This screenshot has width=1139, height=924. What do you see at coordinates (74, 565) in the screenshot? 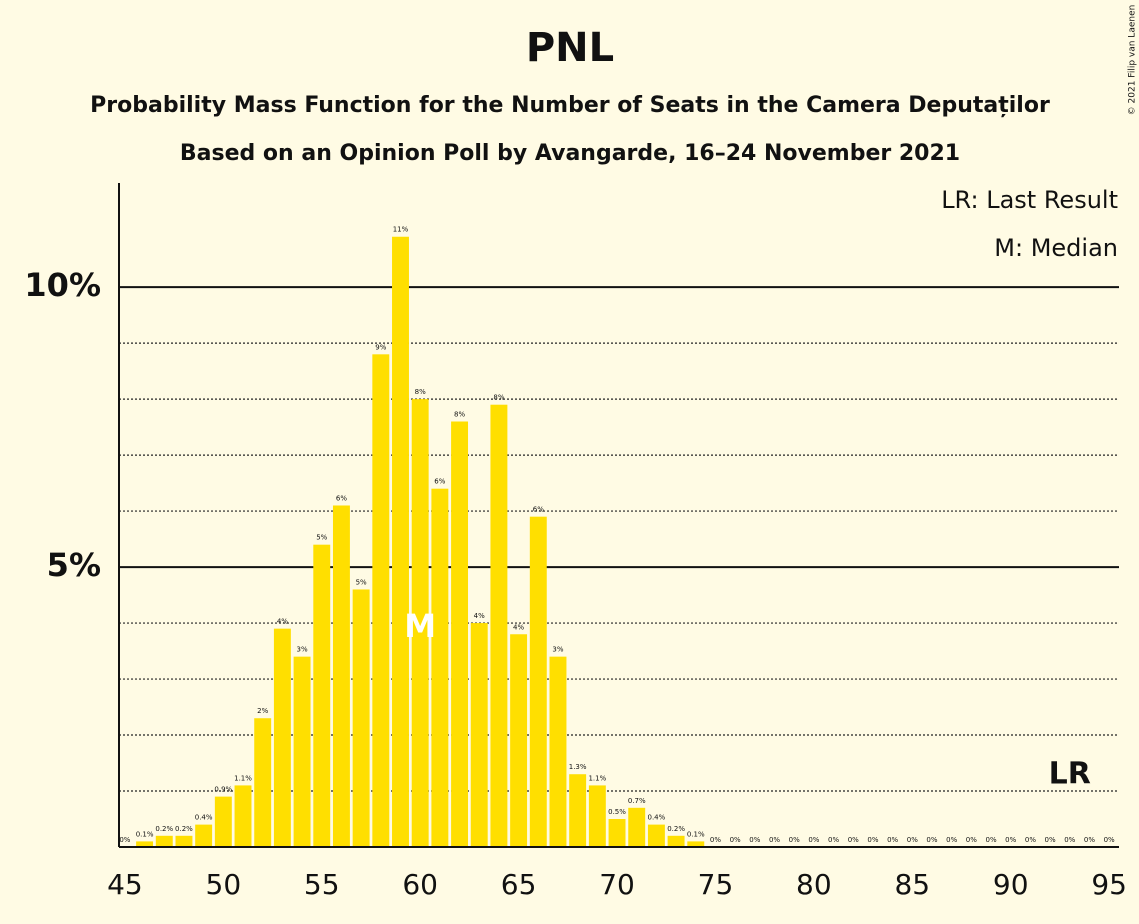
I see `y-tick-label: 5%` at bounding box center [74, 565].